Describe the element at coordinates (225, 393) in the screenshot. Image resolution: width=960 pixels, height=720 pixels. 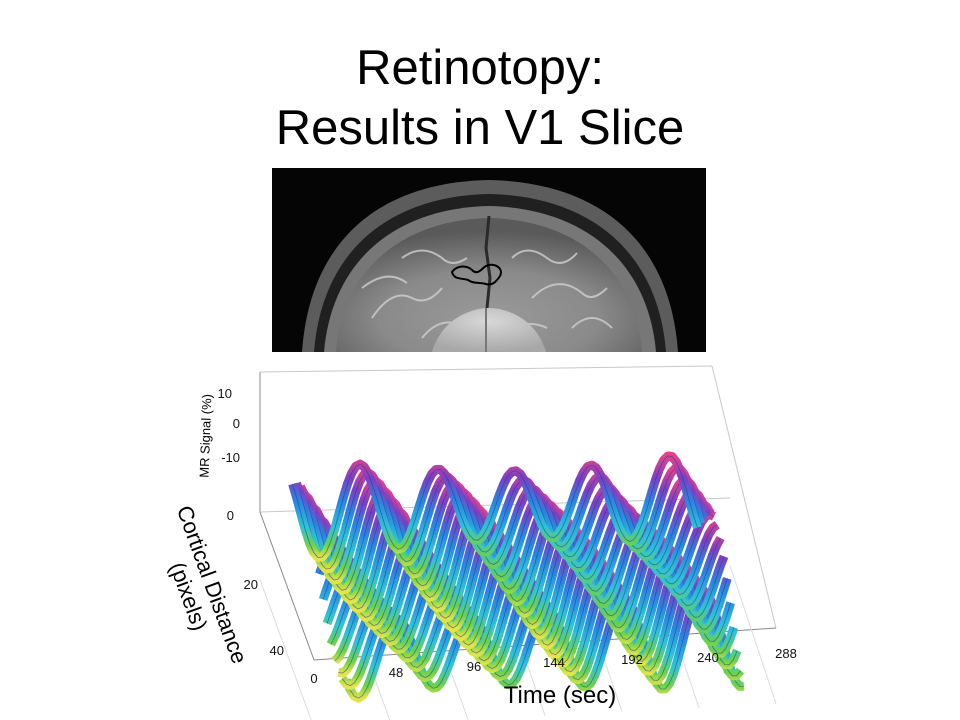
I see `z-tick-label: 10` at that location.